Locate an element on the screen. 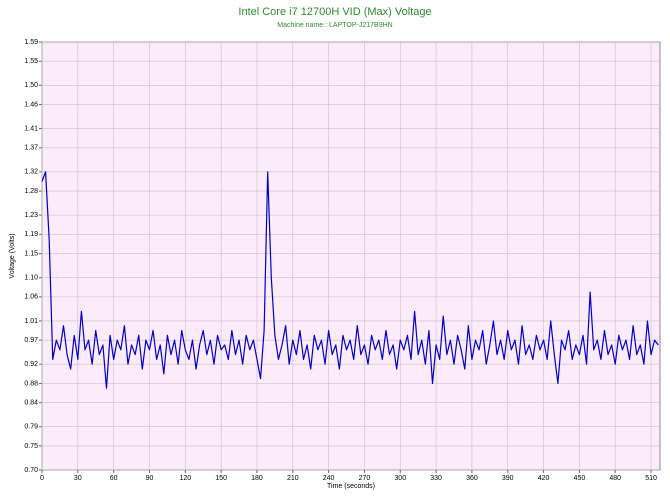 The image size is (670, 502). y-tick-label: 1.06 is located at coordinates (31, 297).